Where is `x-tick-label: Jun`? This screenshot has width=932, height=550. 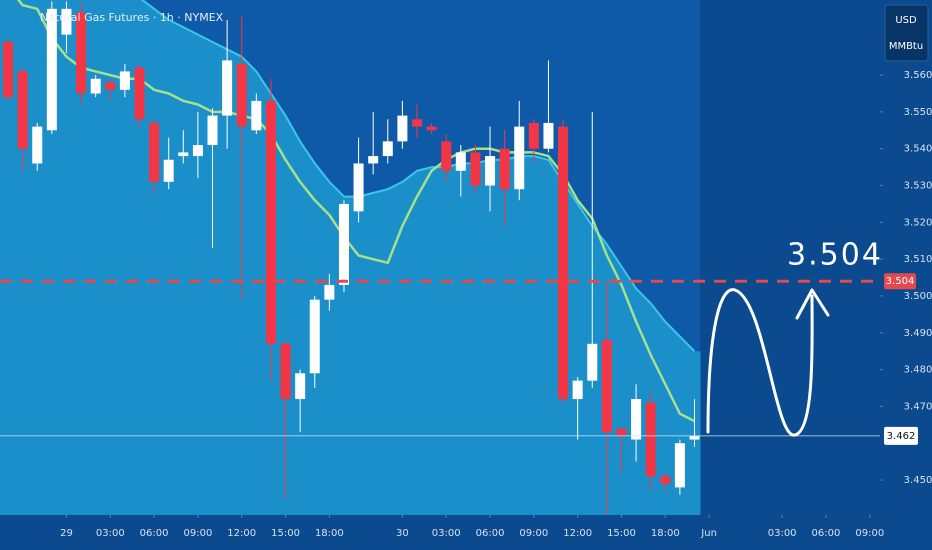
x-tick-label: Jun is located at coordinates (708, 533).